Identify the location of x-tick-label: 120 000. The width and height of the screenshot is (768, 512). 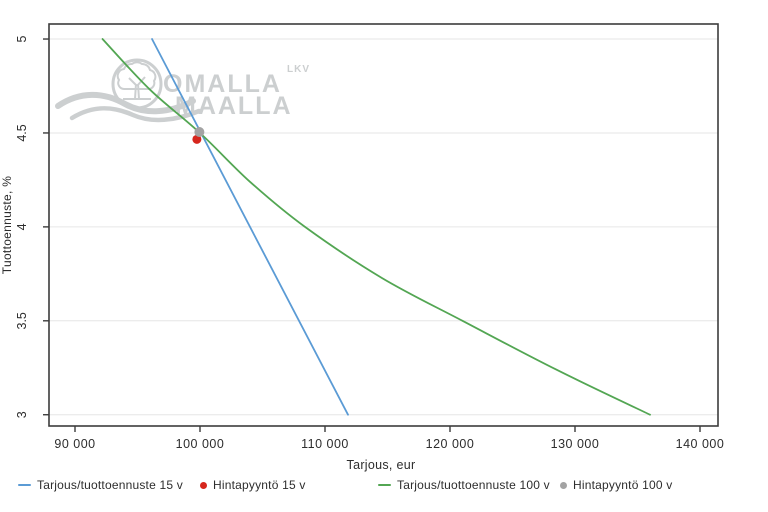
(450, 444).